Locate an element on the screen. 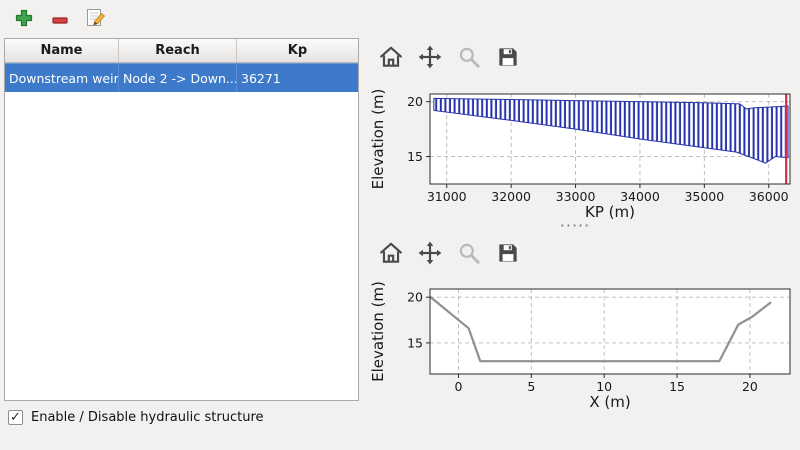 Image resolution: width=800 pixels, height=450 pixels. splitter-handle: ····· is located at coordinates (575, 225).